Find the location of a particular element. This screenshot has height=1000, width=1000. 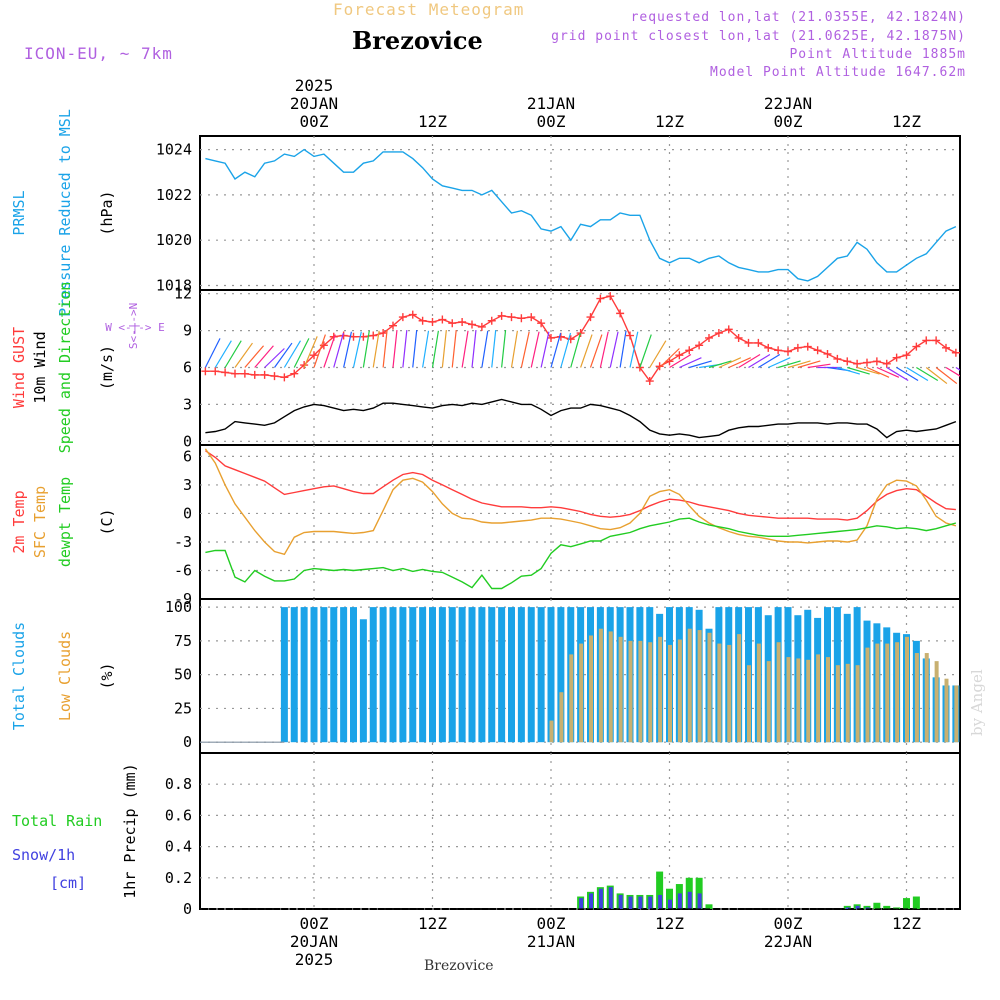

y-tick-label: 0.6 is located at coordinates (178, 815).